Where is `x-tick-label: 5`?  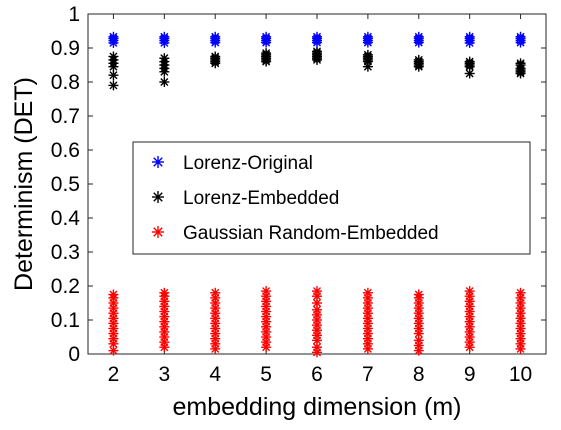
x-tick-label: 5 is located at coordinates (266, 374).